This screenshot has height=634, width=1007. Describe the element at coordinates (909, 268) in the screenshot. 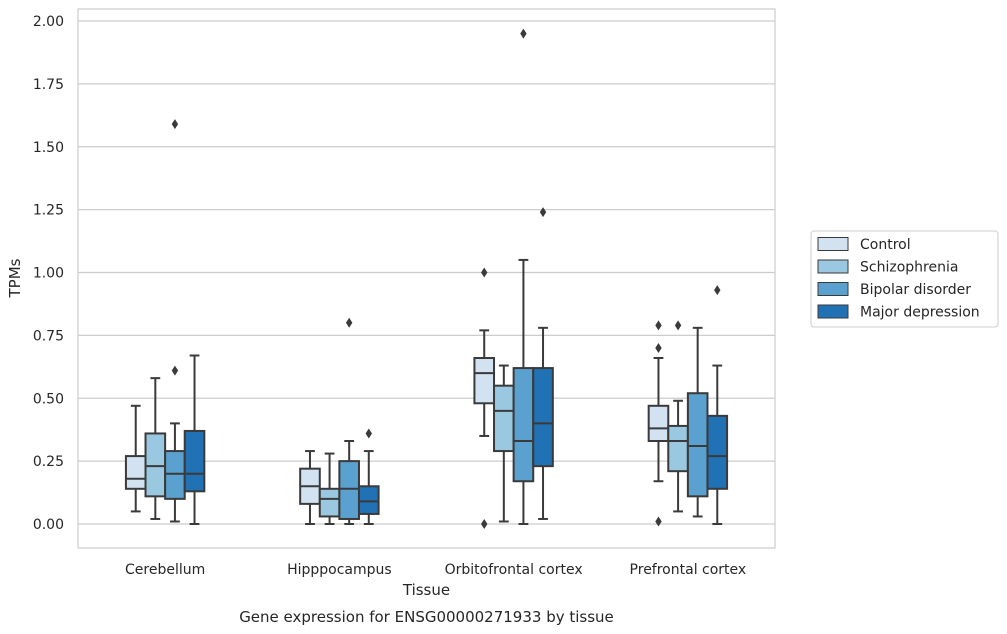

I see `legend-label: Schizophrenia` at that location.